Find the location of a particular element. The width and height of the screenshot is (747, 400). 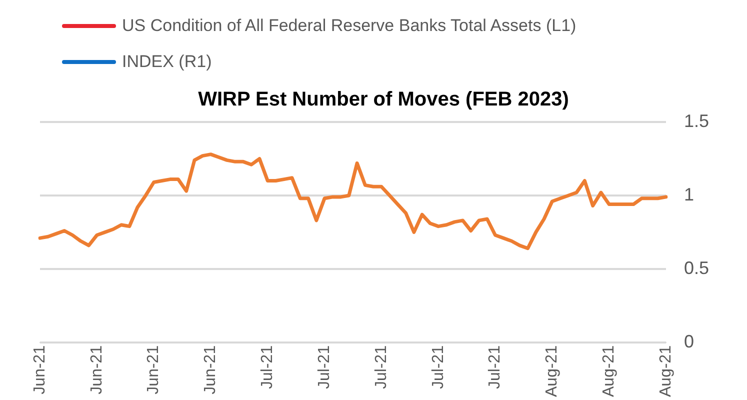

chart-title: WIRP Est Number of Moves (FEB 2023) is located at coordinates (383, 99).